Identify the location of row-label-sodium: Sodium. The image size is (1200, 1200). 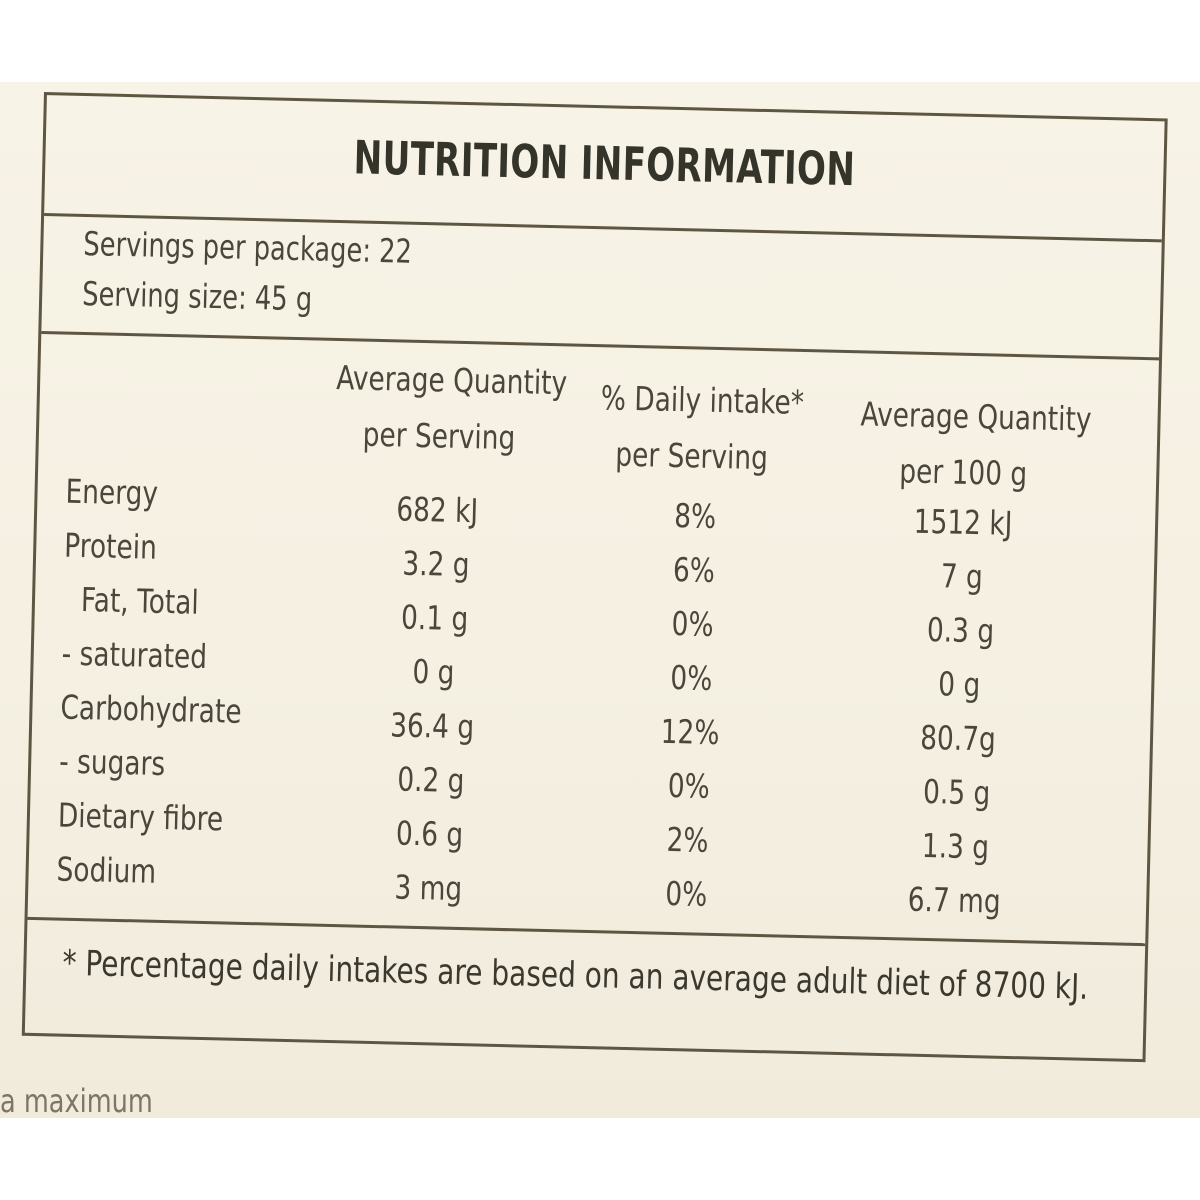
(106, 870).